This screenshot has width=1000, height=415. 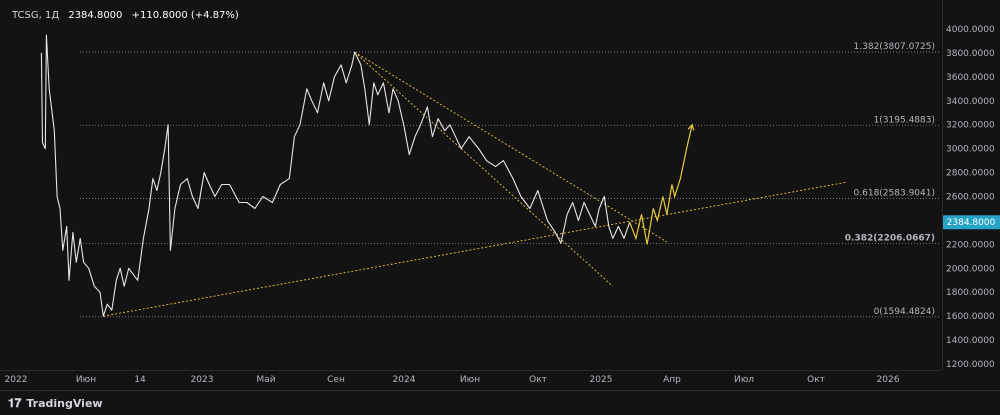 What do you see at coordinates (185, 15) in the screenshot?
I see `price-change: +110.8000 (+4.87%)` at bounding box center [185, 15].